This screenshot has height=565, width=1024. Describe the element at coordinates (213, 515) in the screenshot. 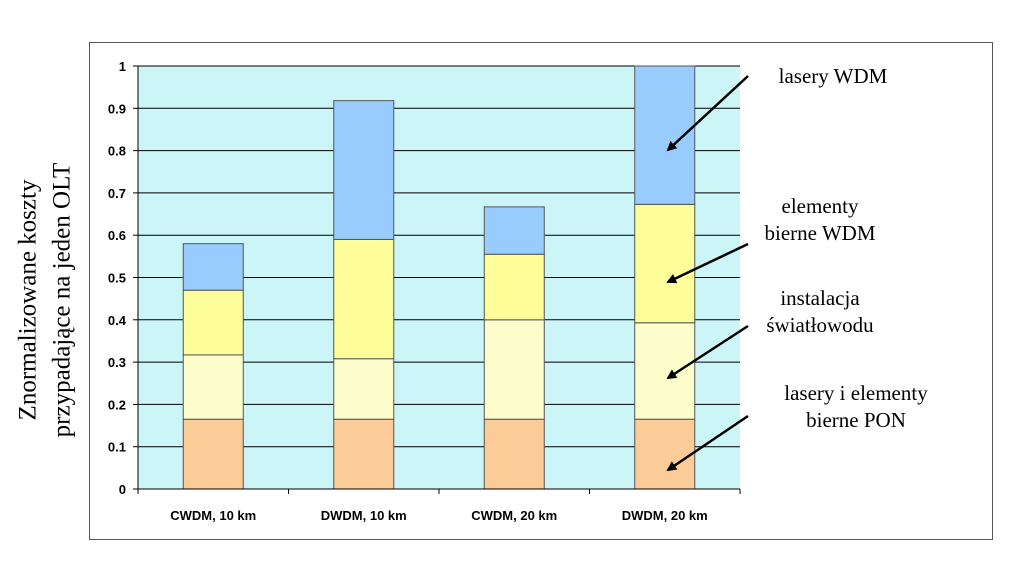

I see `x-tick-label: CWDM, 10 km` at that location.